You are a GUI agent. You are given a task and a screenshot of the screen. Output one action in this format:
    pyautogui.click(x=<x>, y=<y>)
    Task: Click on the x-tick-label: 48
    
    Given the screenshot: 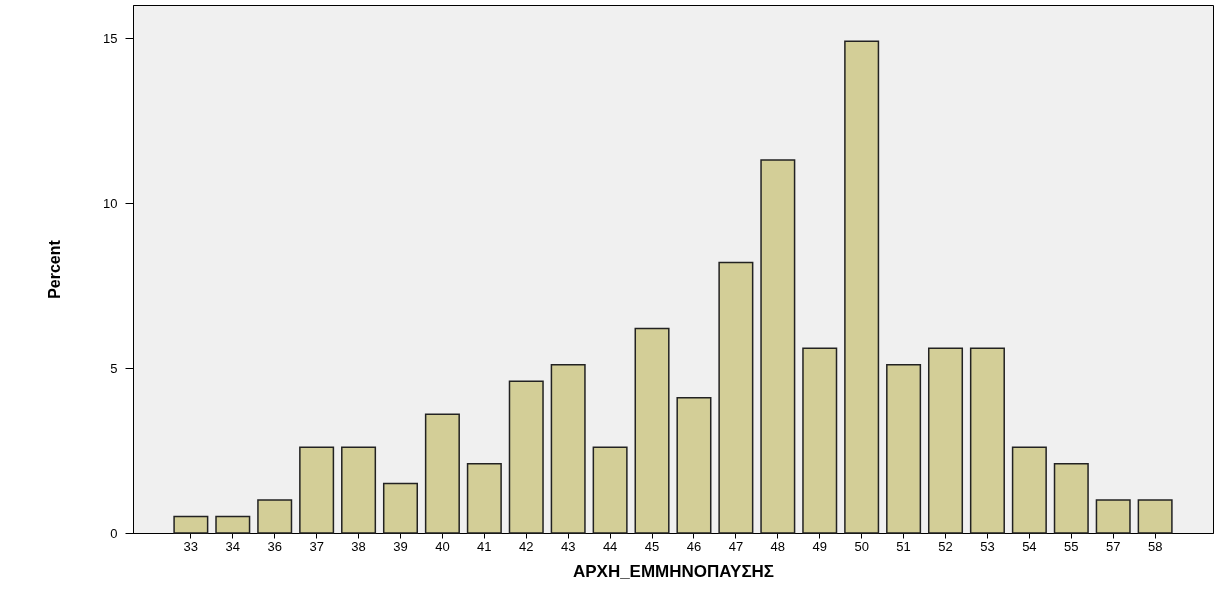 What is the action you would take?
    pyautogui.click(x=778, y=546)
    